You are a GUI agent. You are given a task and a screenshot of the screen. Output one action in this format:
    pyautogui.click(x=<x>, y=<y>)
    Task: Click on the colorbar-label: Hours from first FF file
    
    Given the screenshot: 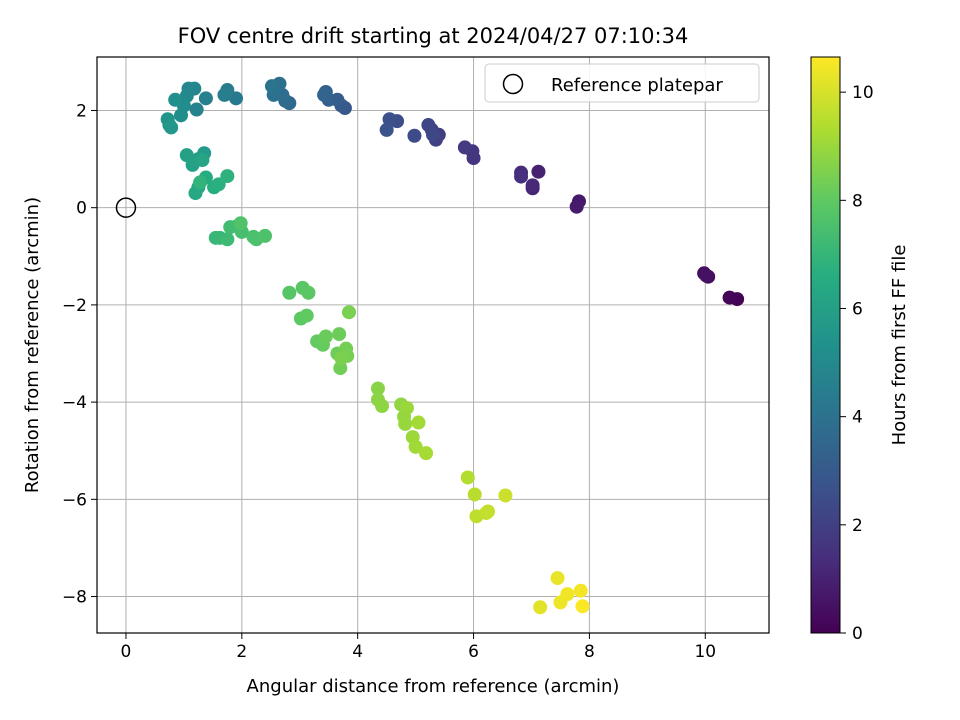 What is the action you would take?
    pyautogui.click(x=899, y=345)
    